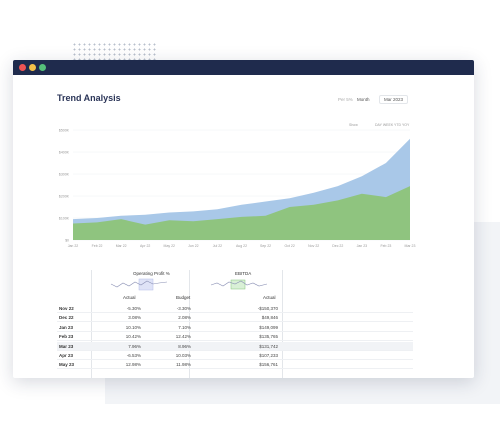  I want to click on x-tick-label: Mar 22, so click(121, 246).